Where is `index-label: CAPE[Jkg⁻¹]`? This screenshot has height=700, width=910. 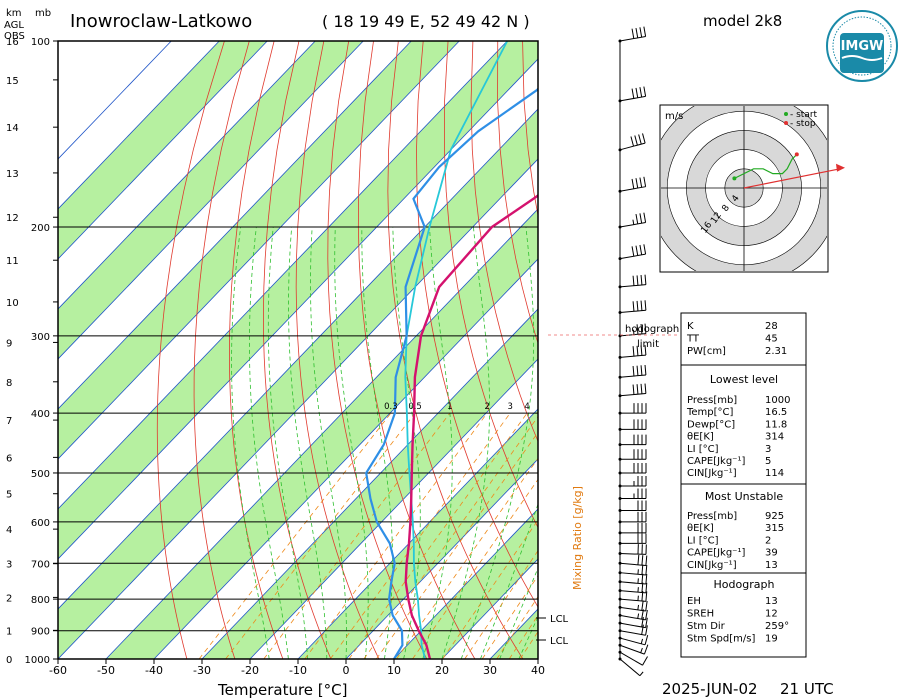 index-label: CAPE[Jkg⁻¹] is located at coordinates (716, 461).